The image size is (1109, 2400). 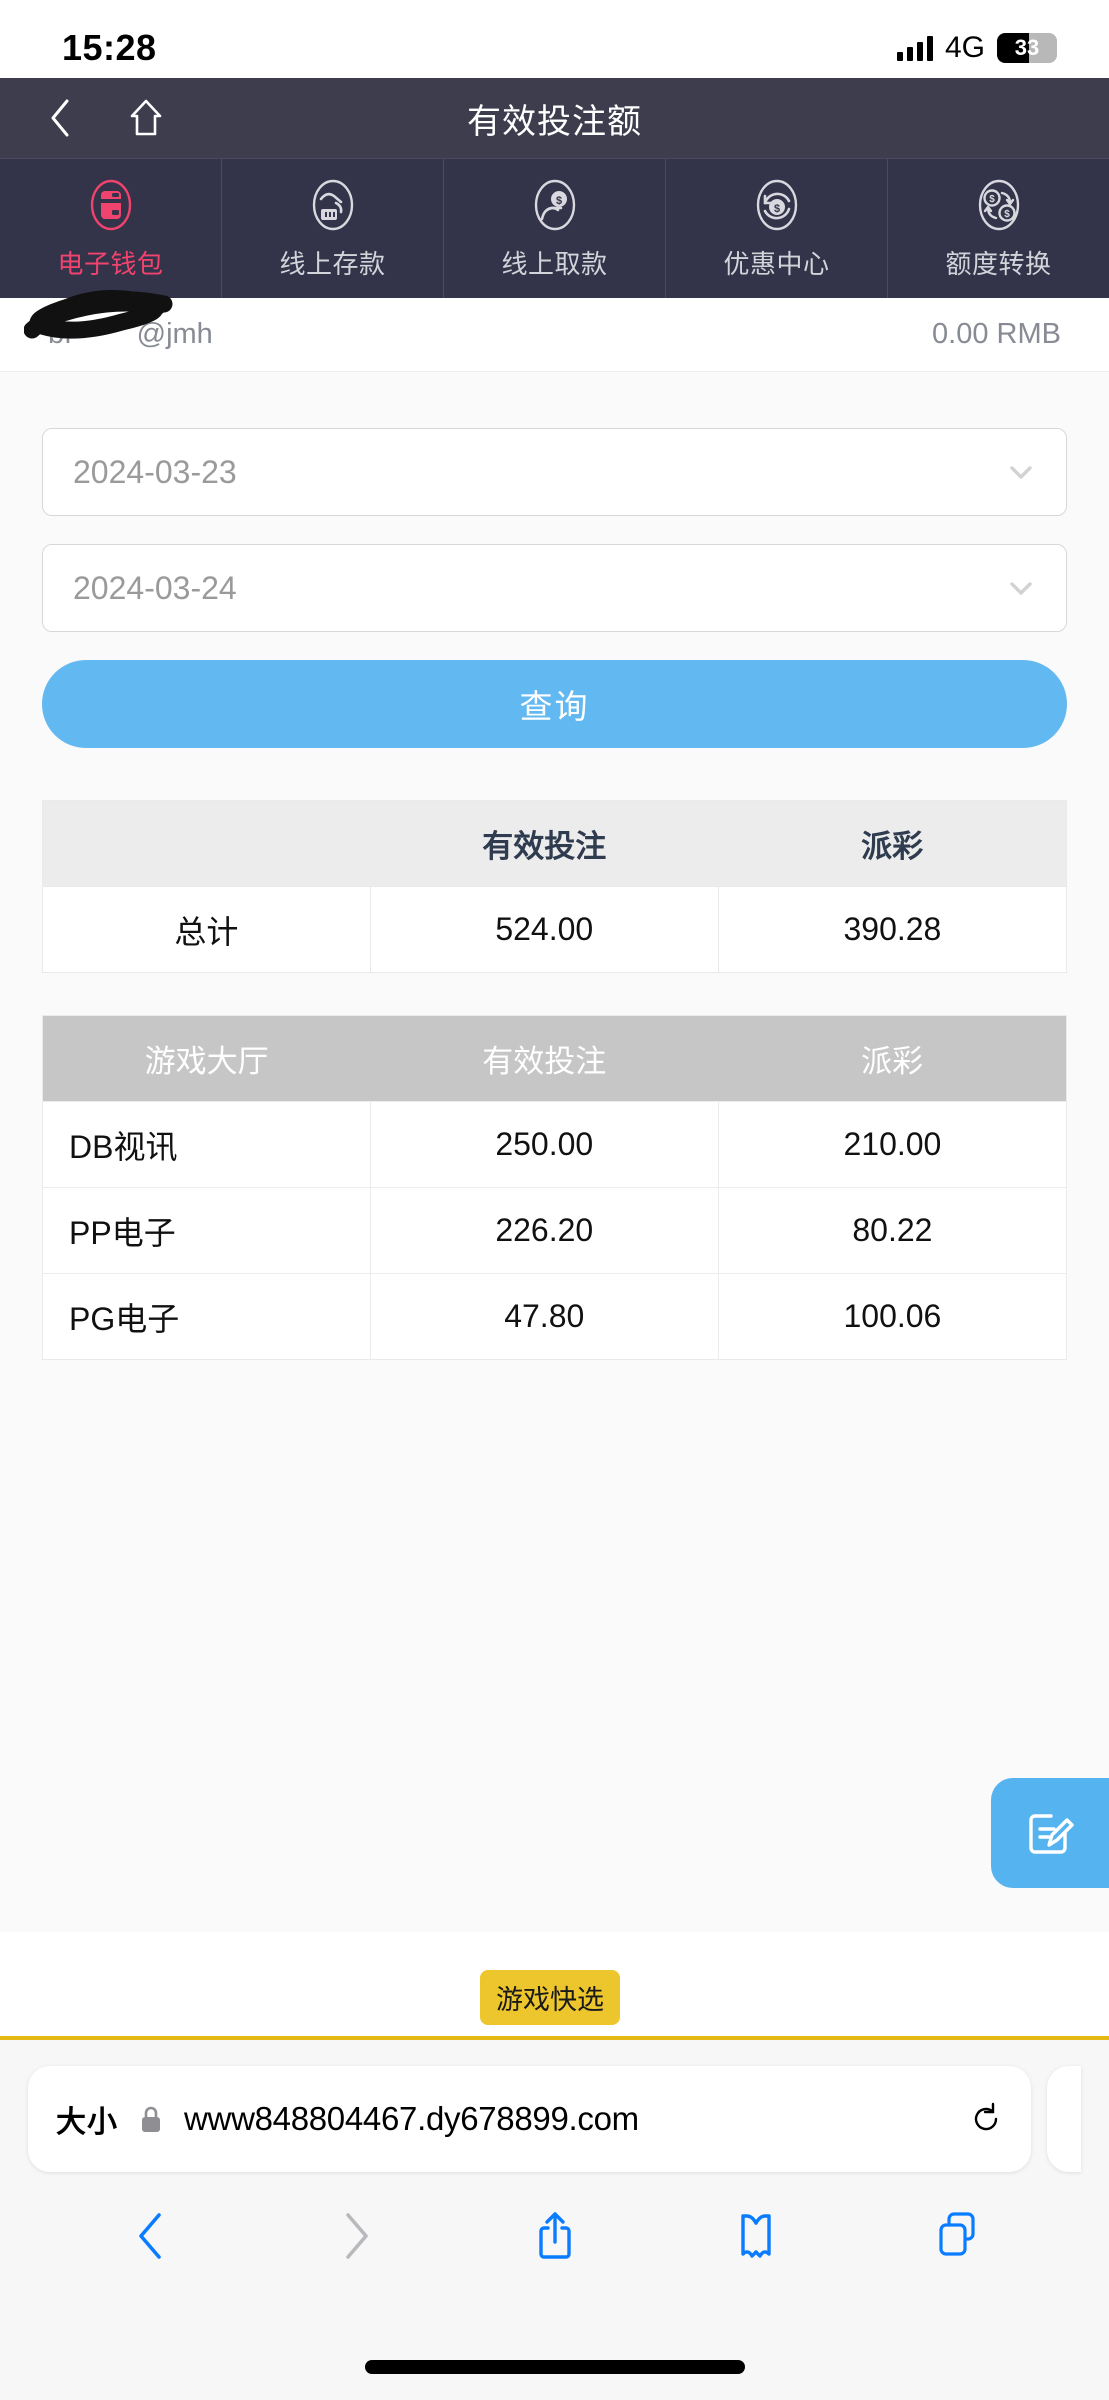 I want to click on table-header-row: 有效投注 派彩, so click(x=554, y=843).